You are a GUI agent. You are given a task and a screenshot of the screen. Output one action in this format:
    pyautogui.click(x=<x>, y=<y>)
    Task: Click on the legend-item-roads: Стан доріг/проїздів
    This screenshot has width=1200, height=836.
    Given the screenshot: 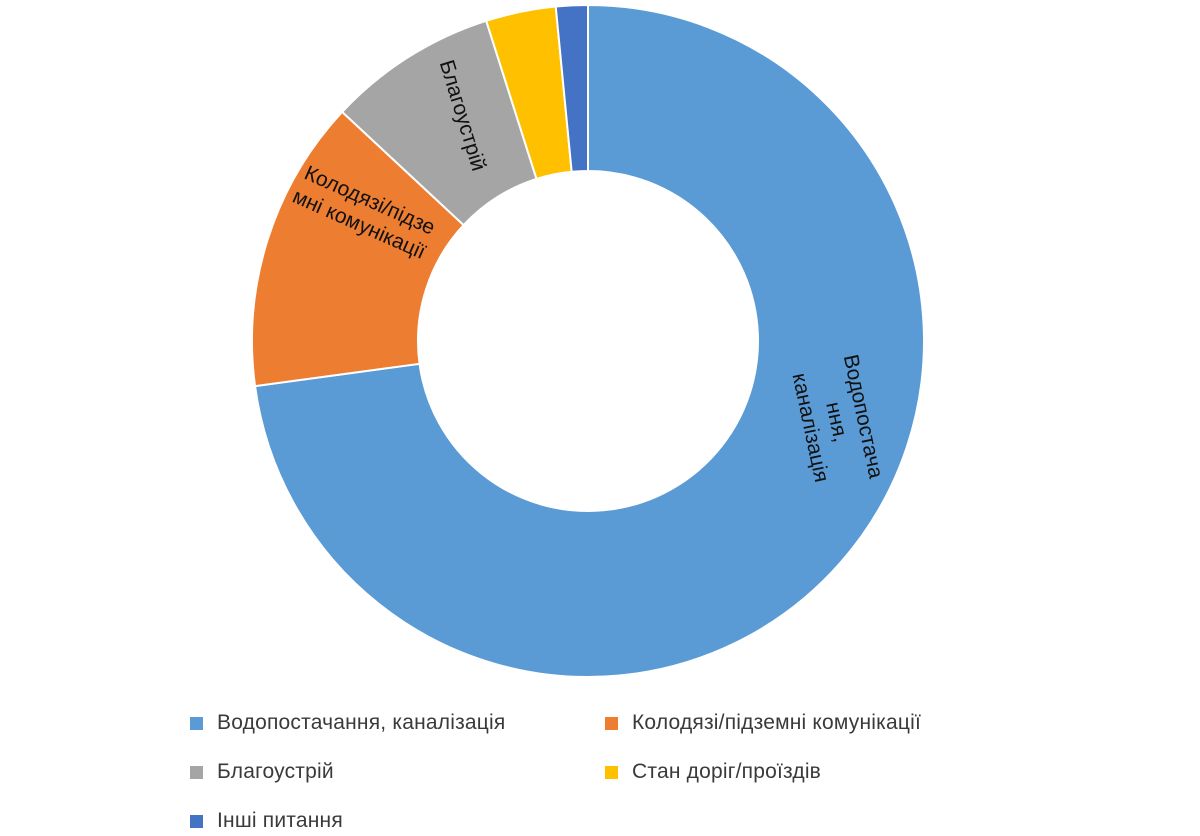 What is the action you would take?
    pyautogui.click(x=713, y=772)
    